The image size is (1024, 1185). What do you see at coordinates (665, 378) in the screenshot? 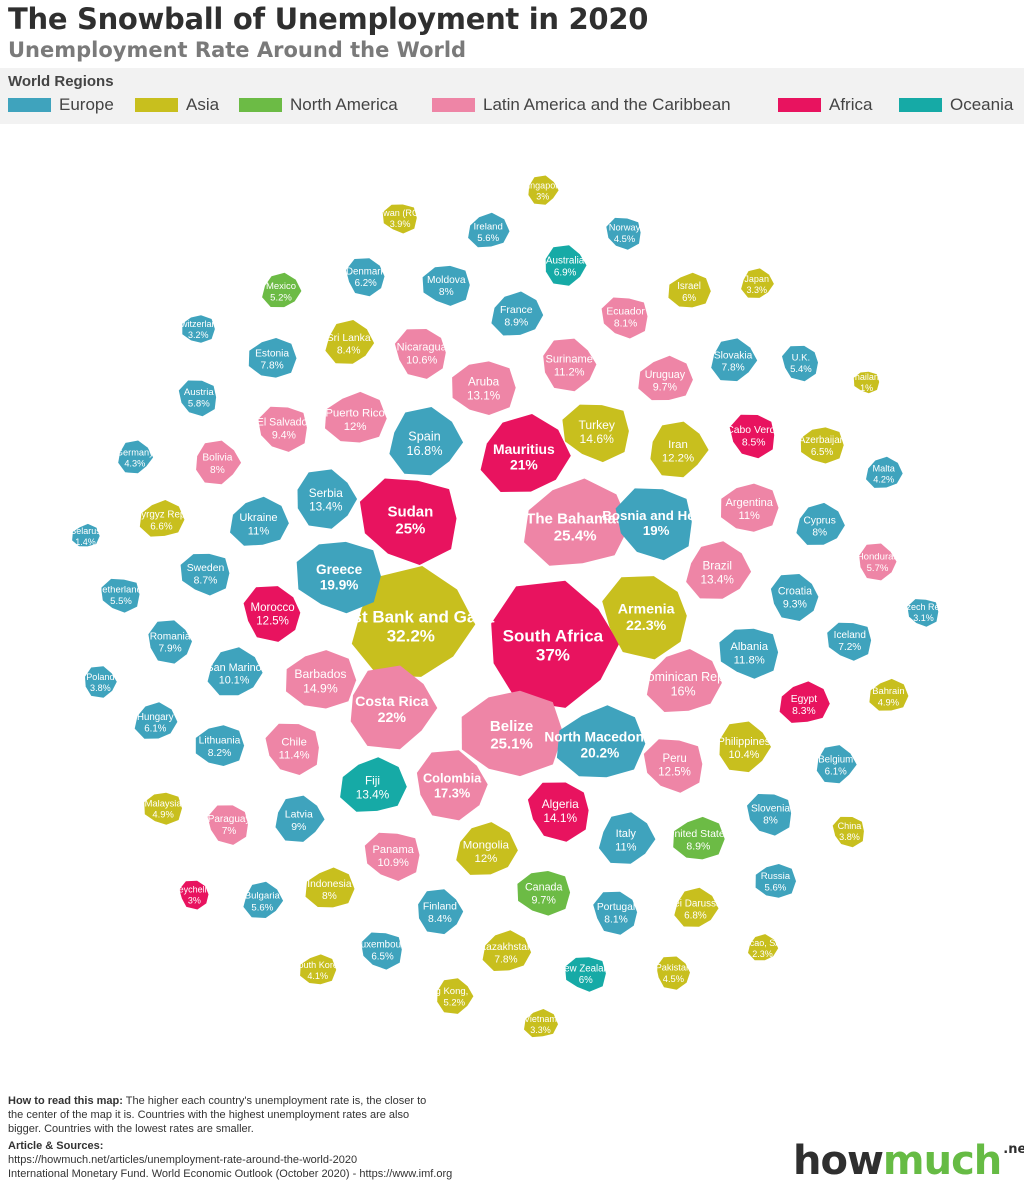
I see `country-shape-uruguay` at bounding box center [665, 378].